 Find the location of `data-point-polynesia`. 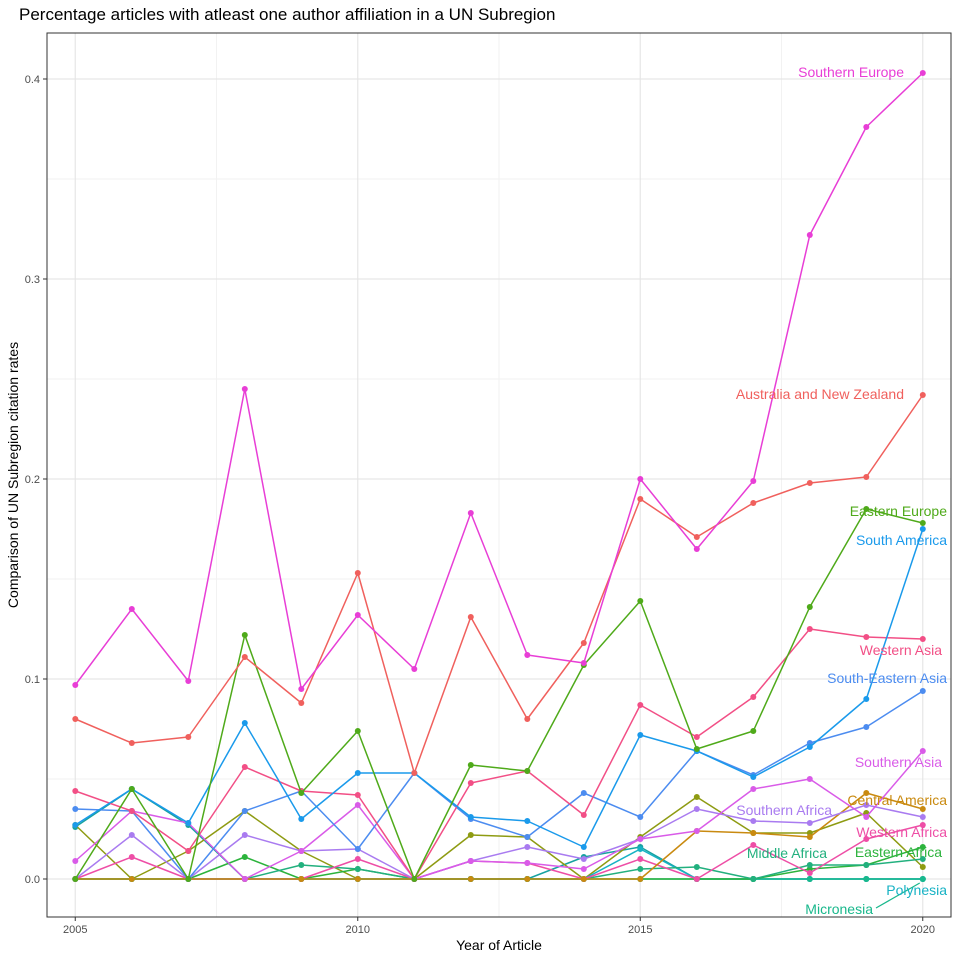

data-point-polynesia is located at coordinates (640, 849).